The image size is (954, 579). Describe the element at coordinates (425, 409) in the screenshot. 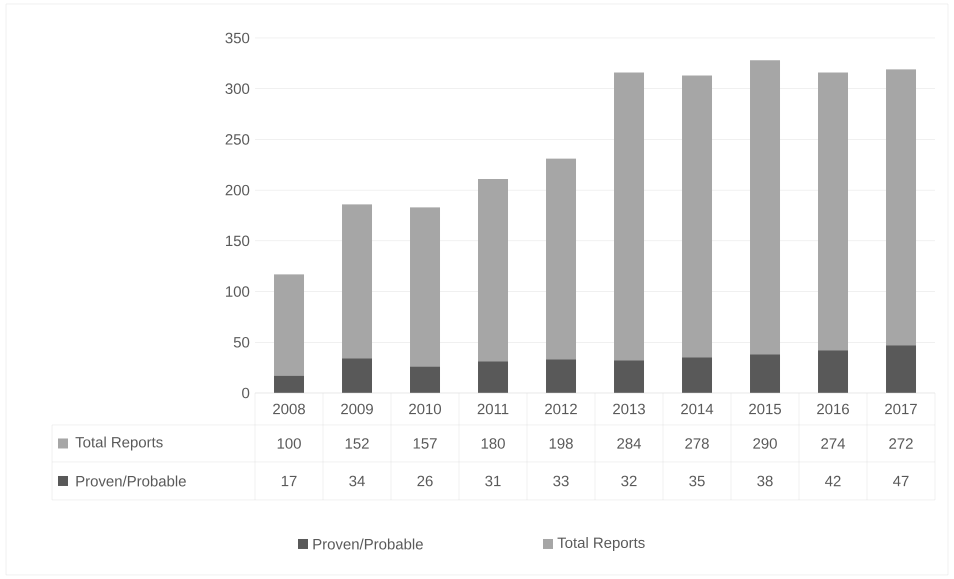

I see `x-tick-label: 2010` at that location.